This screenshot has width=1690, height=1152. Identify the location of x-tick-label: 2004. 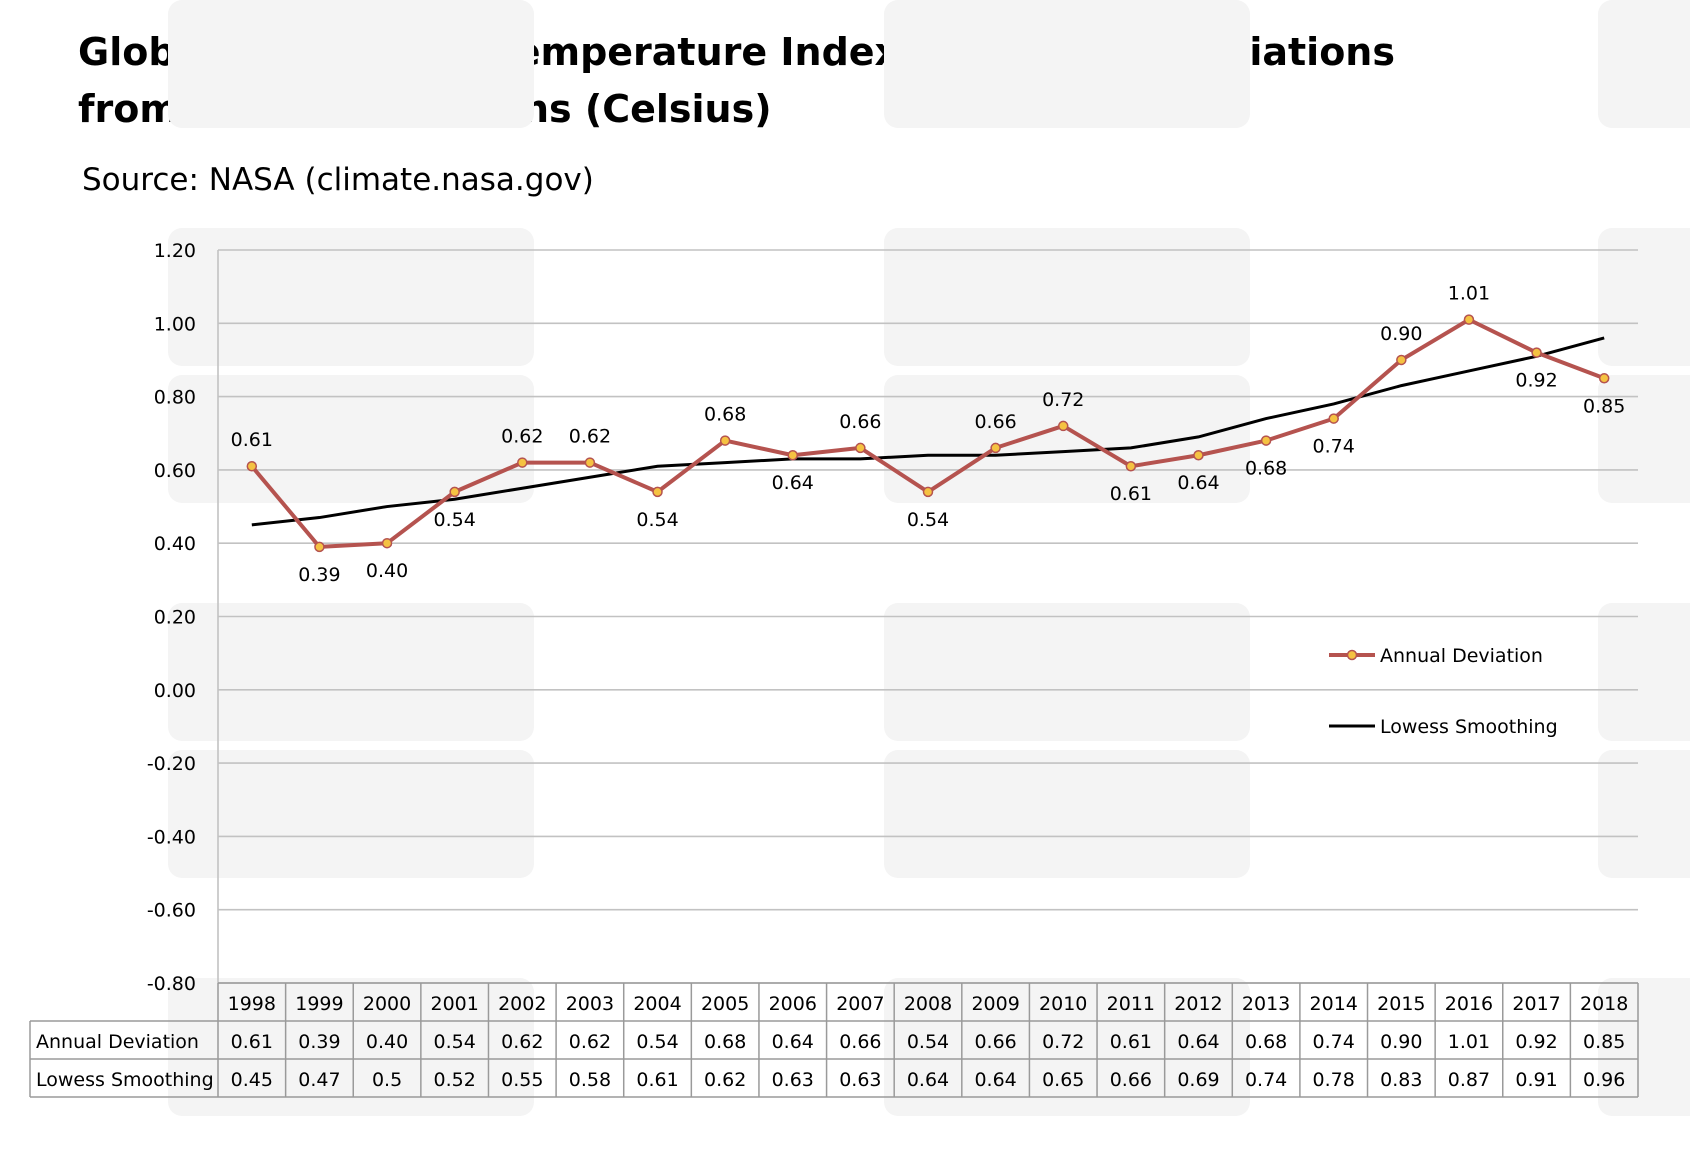
(657, 1004).